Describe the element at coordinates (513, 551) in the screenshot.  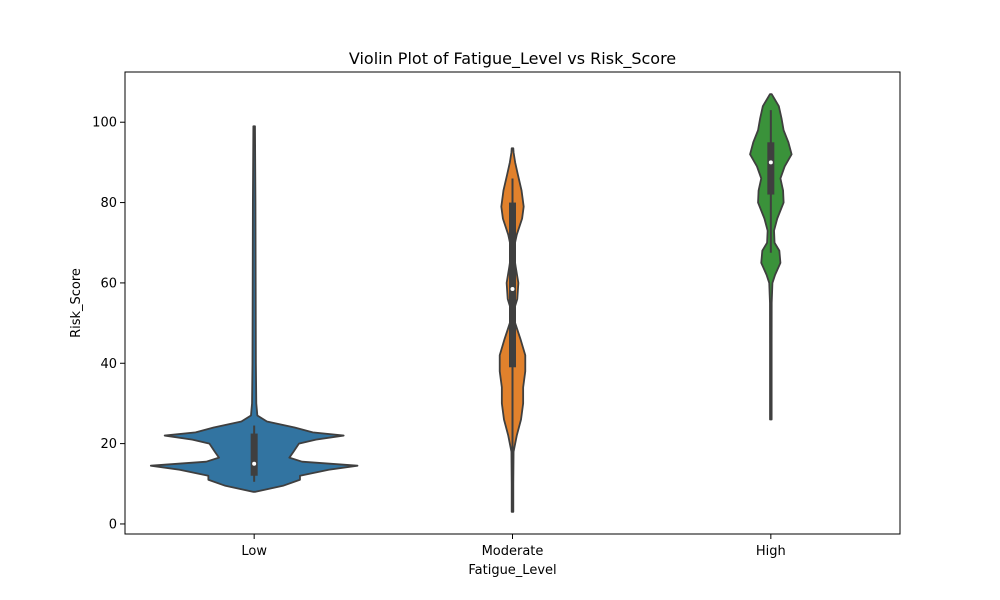
I see `x-tick-label-moderate: Moderate` at that location.